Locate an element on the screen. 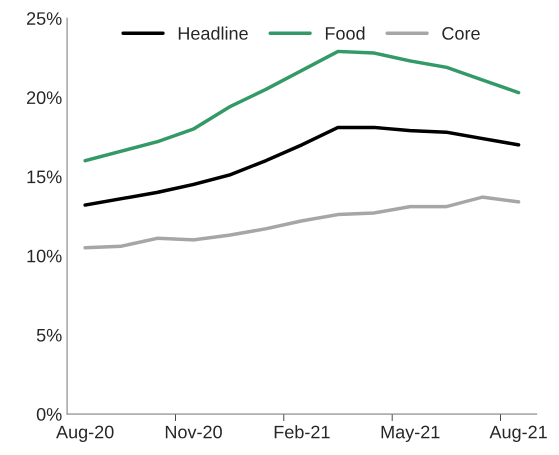 The image size is (559, 455). y-tick-label: 10% is located at coordinates (44, 256).